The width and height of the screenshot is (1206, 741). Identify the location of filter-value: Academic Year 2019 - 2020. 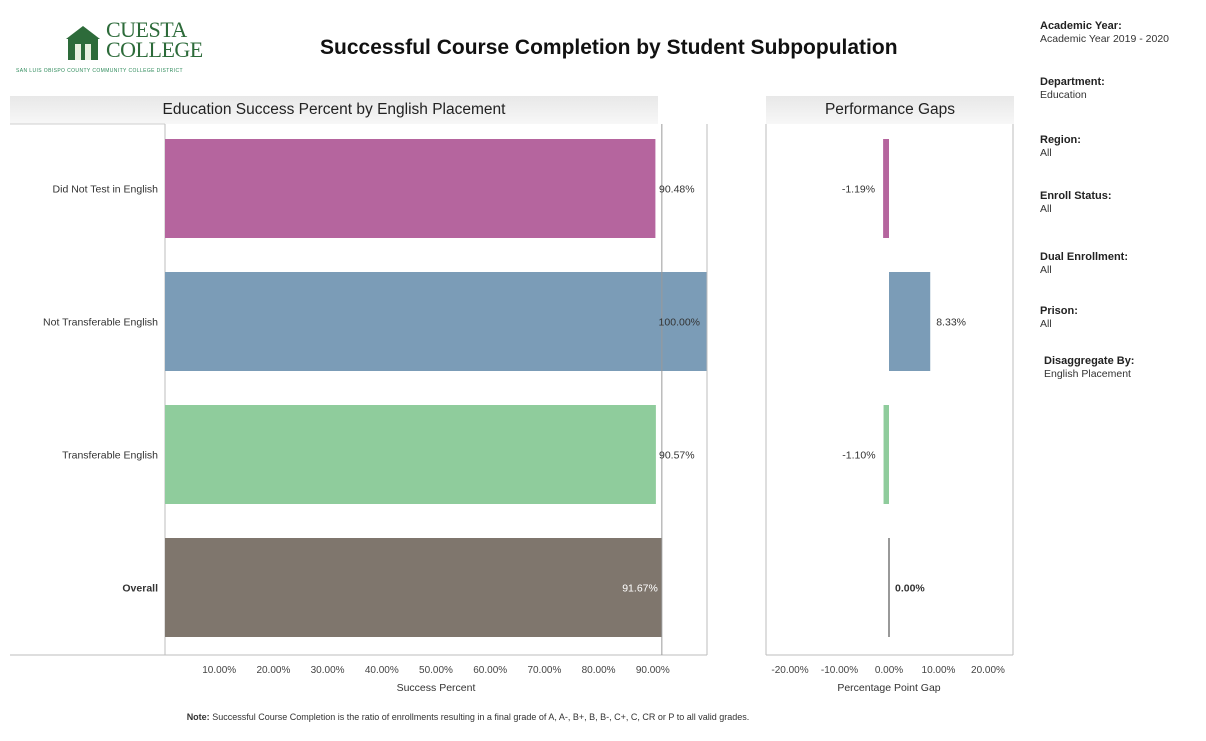
(1105, 39).